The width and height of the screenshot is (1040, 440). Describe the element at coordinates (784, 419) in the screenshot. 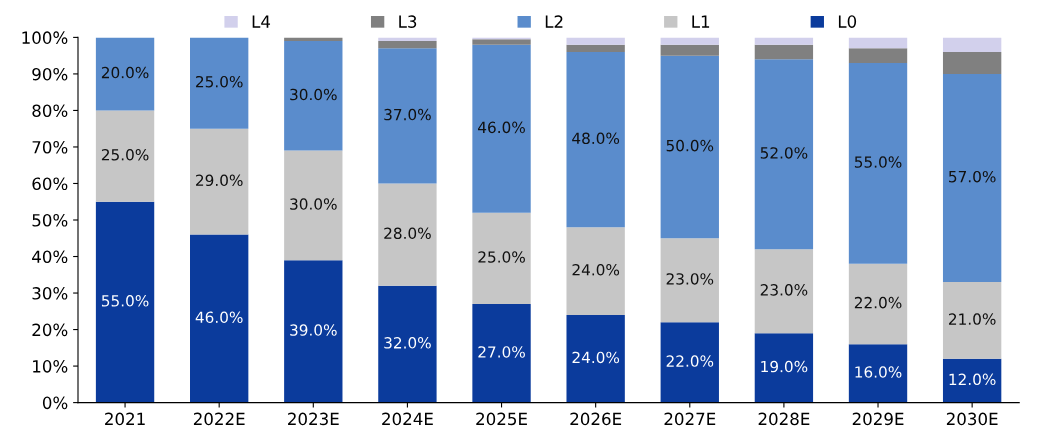

I see `x-tick-label: 2028E` at that location.